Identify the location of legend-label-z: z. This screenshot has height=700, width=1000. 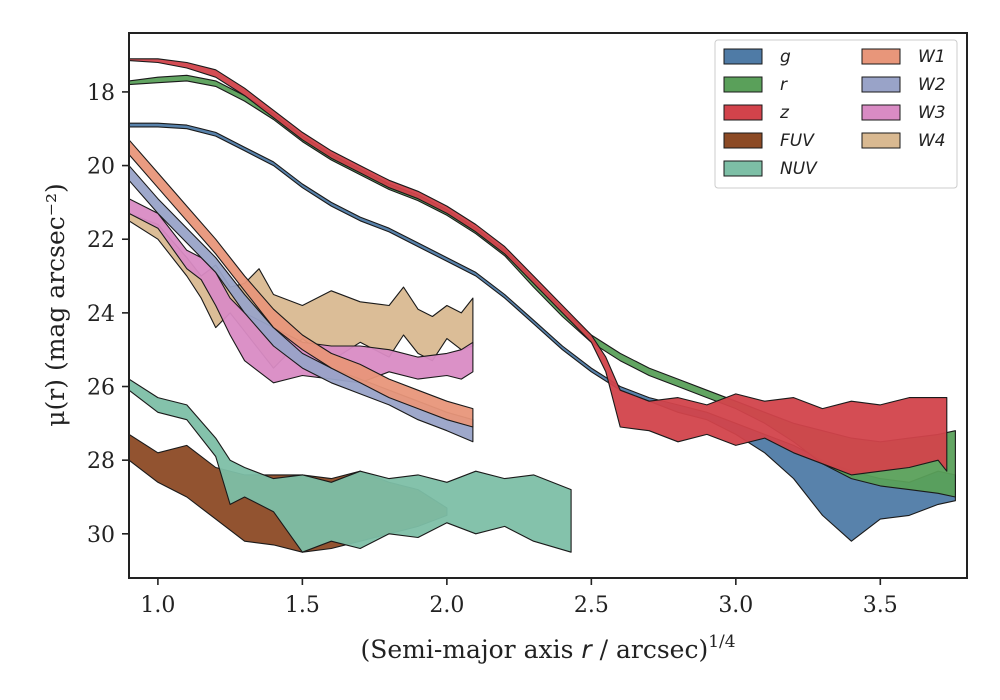
(784, 113).